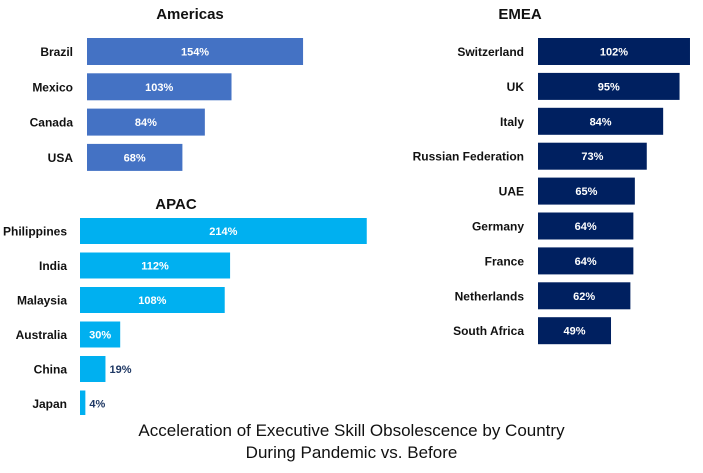 The width and height of the screenshot is (703, 473). What do you see at coordinates (120, 370) in the screenshot?
I see `apac-data-label-china: 19%` at bounding box center [120, 370].